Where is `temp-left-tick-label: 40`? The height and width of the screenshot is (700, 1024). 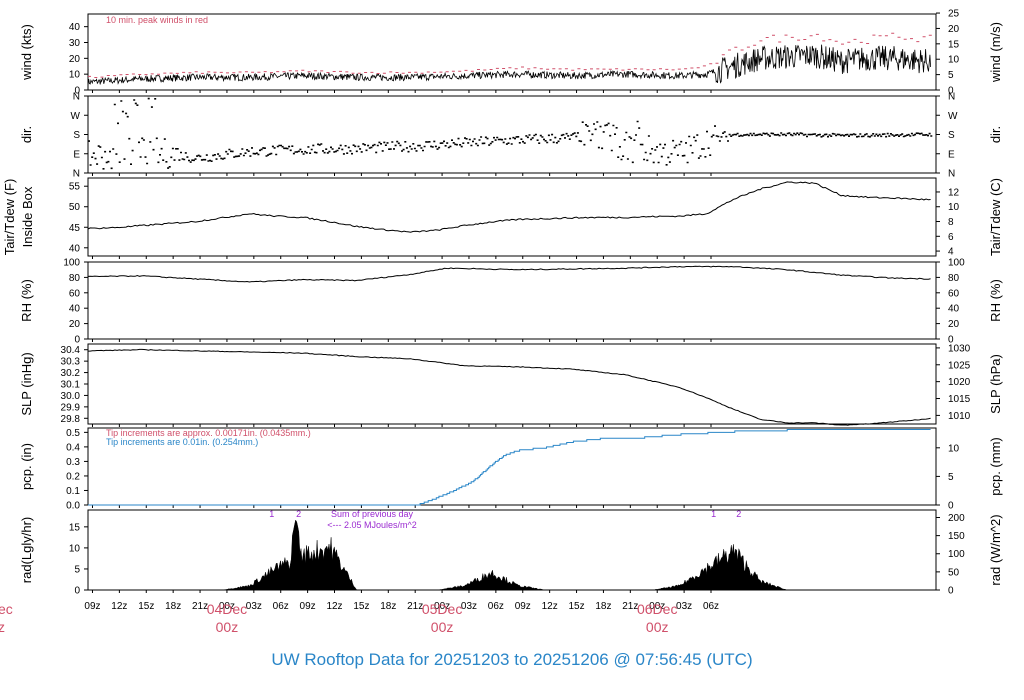 temp-left-tick-label: 40 is located at coordinates (75, 248).